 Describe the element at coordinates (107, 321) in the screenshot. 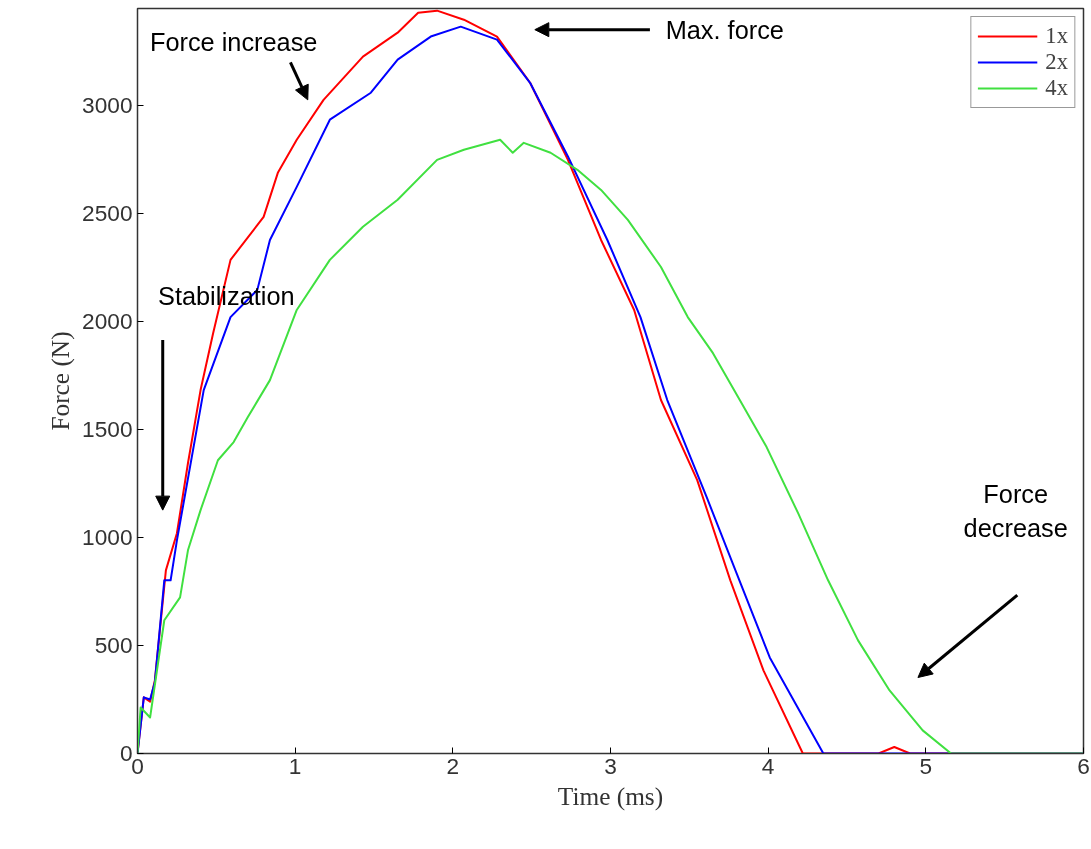

I see `y-tick-label: 2000` at that location.